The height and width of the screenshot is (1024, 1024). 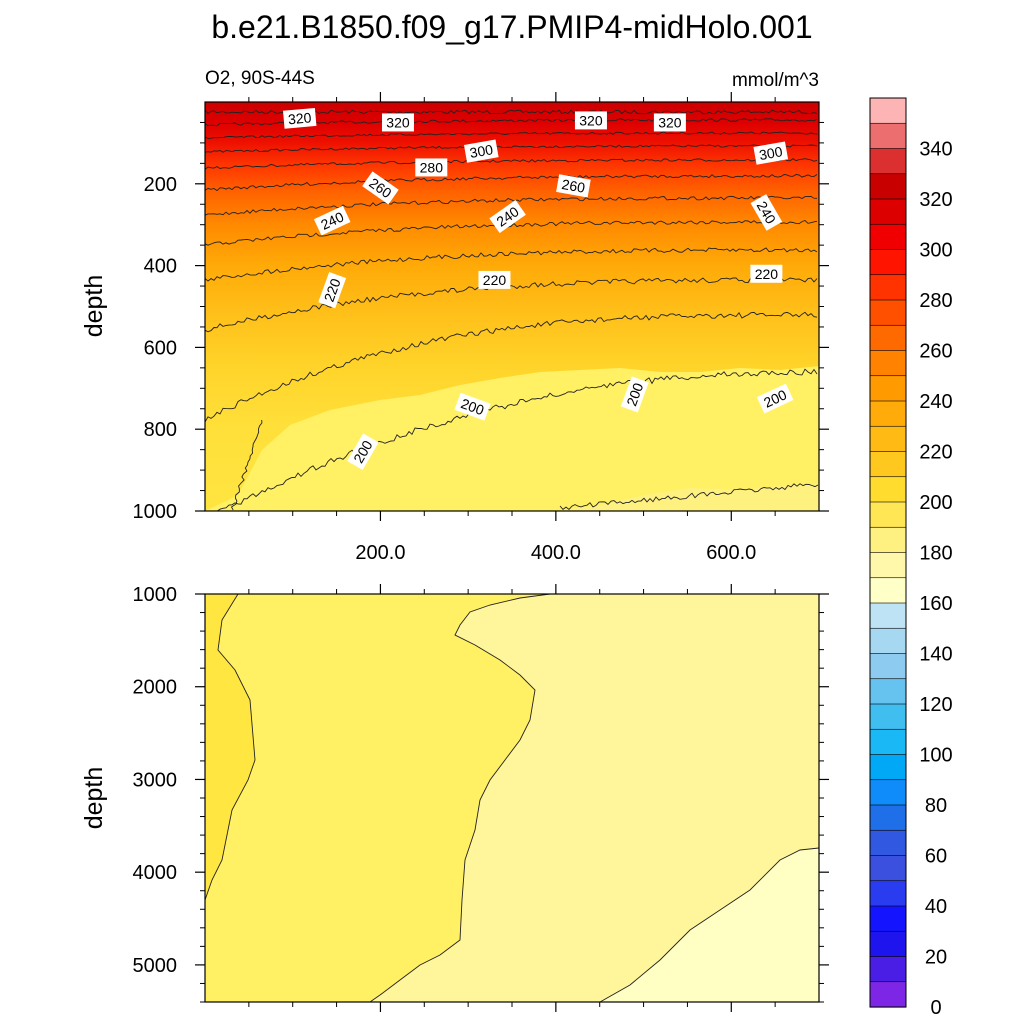 I want to click on upper-left-label: O2, 90S-44S, so click(x=260, y=78).